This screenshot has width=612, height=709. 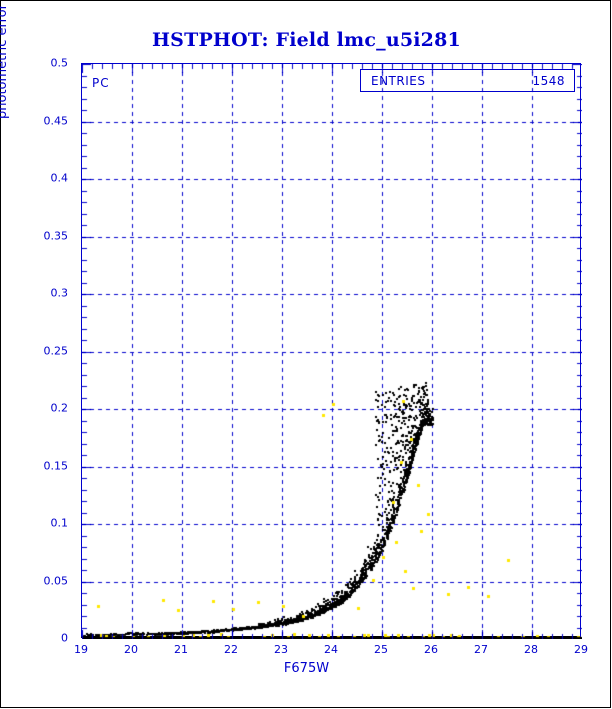 I want to click on x-tick-label: 20, so click(x=131, y=649).